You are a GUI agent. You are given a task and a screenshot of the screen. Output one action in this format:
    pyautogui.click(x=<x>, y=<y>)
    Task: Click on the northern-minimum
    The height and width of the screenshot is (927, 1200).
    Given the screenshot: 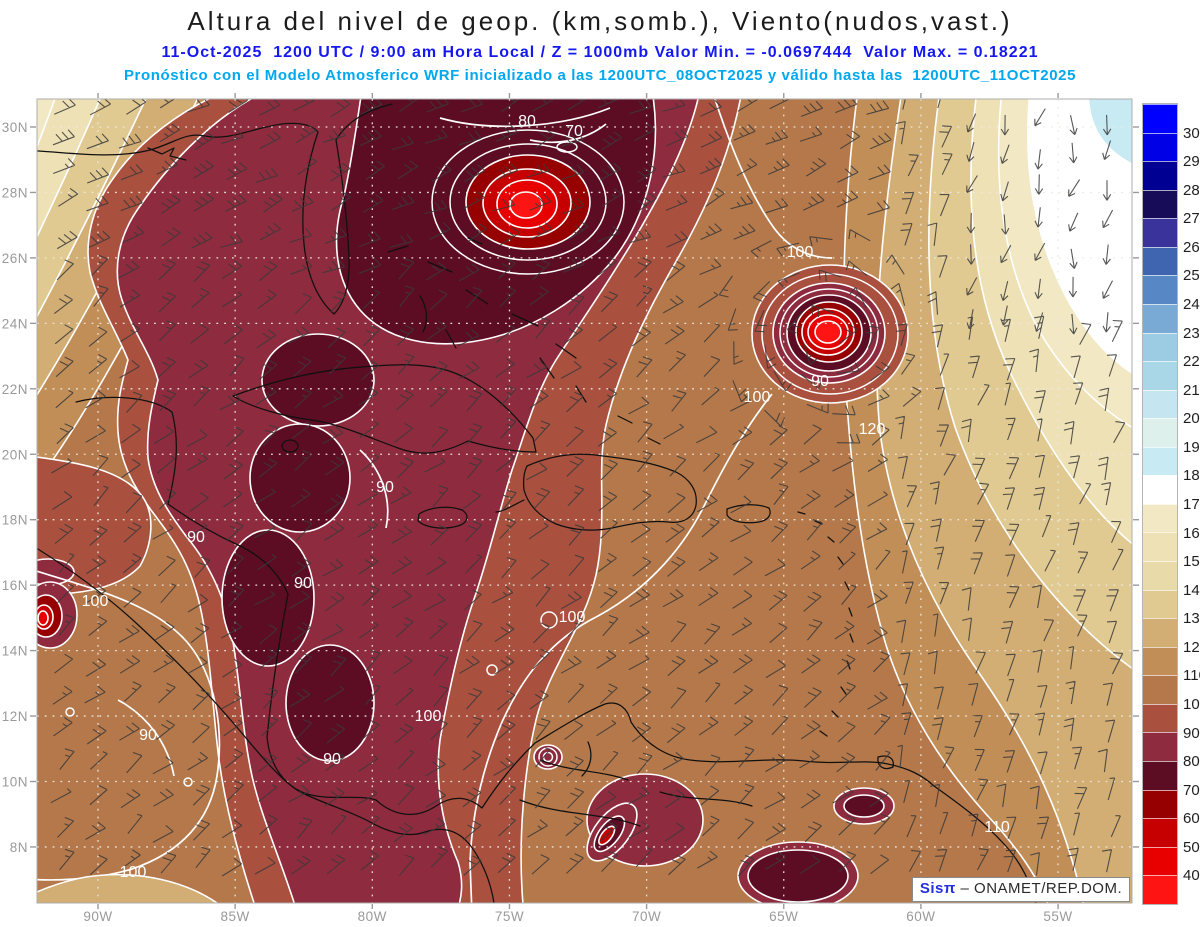 What is the action you would take?
    pyautogui.click(x=528, y=202)
    